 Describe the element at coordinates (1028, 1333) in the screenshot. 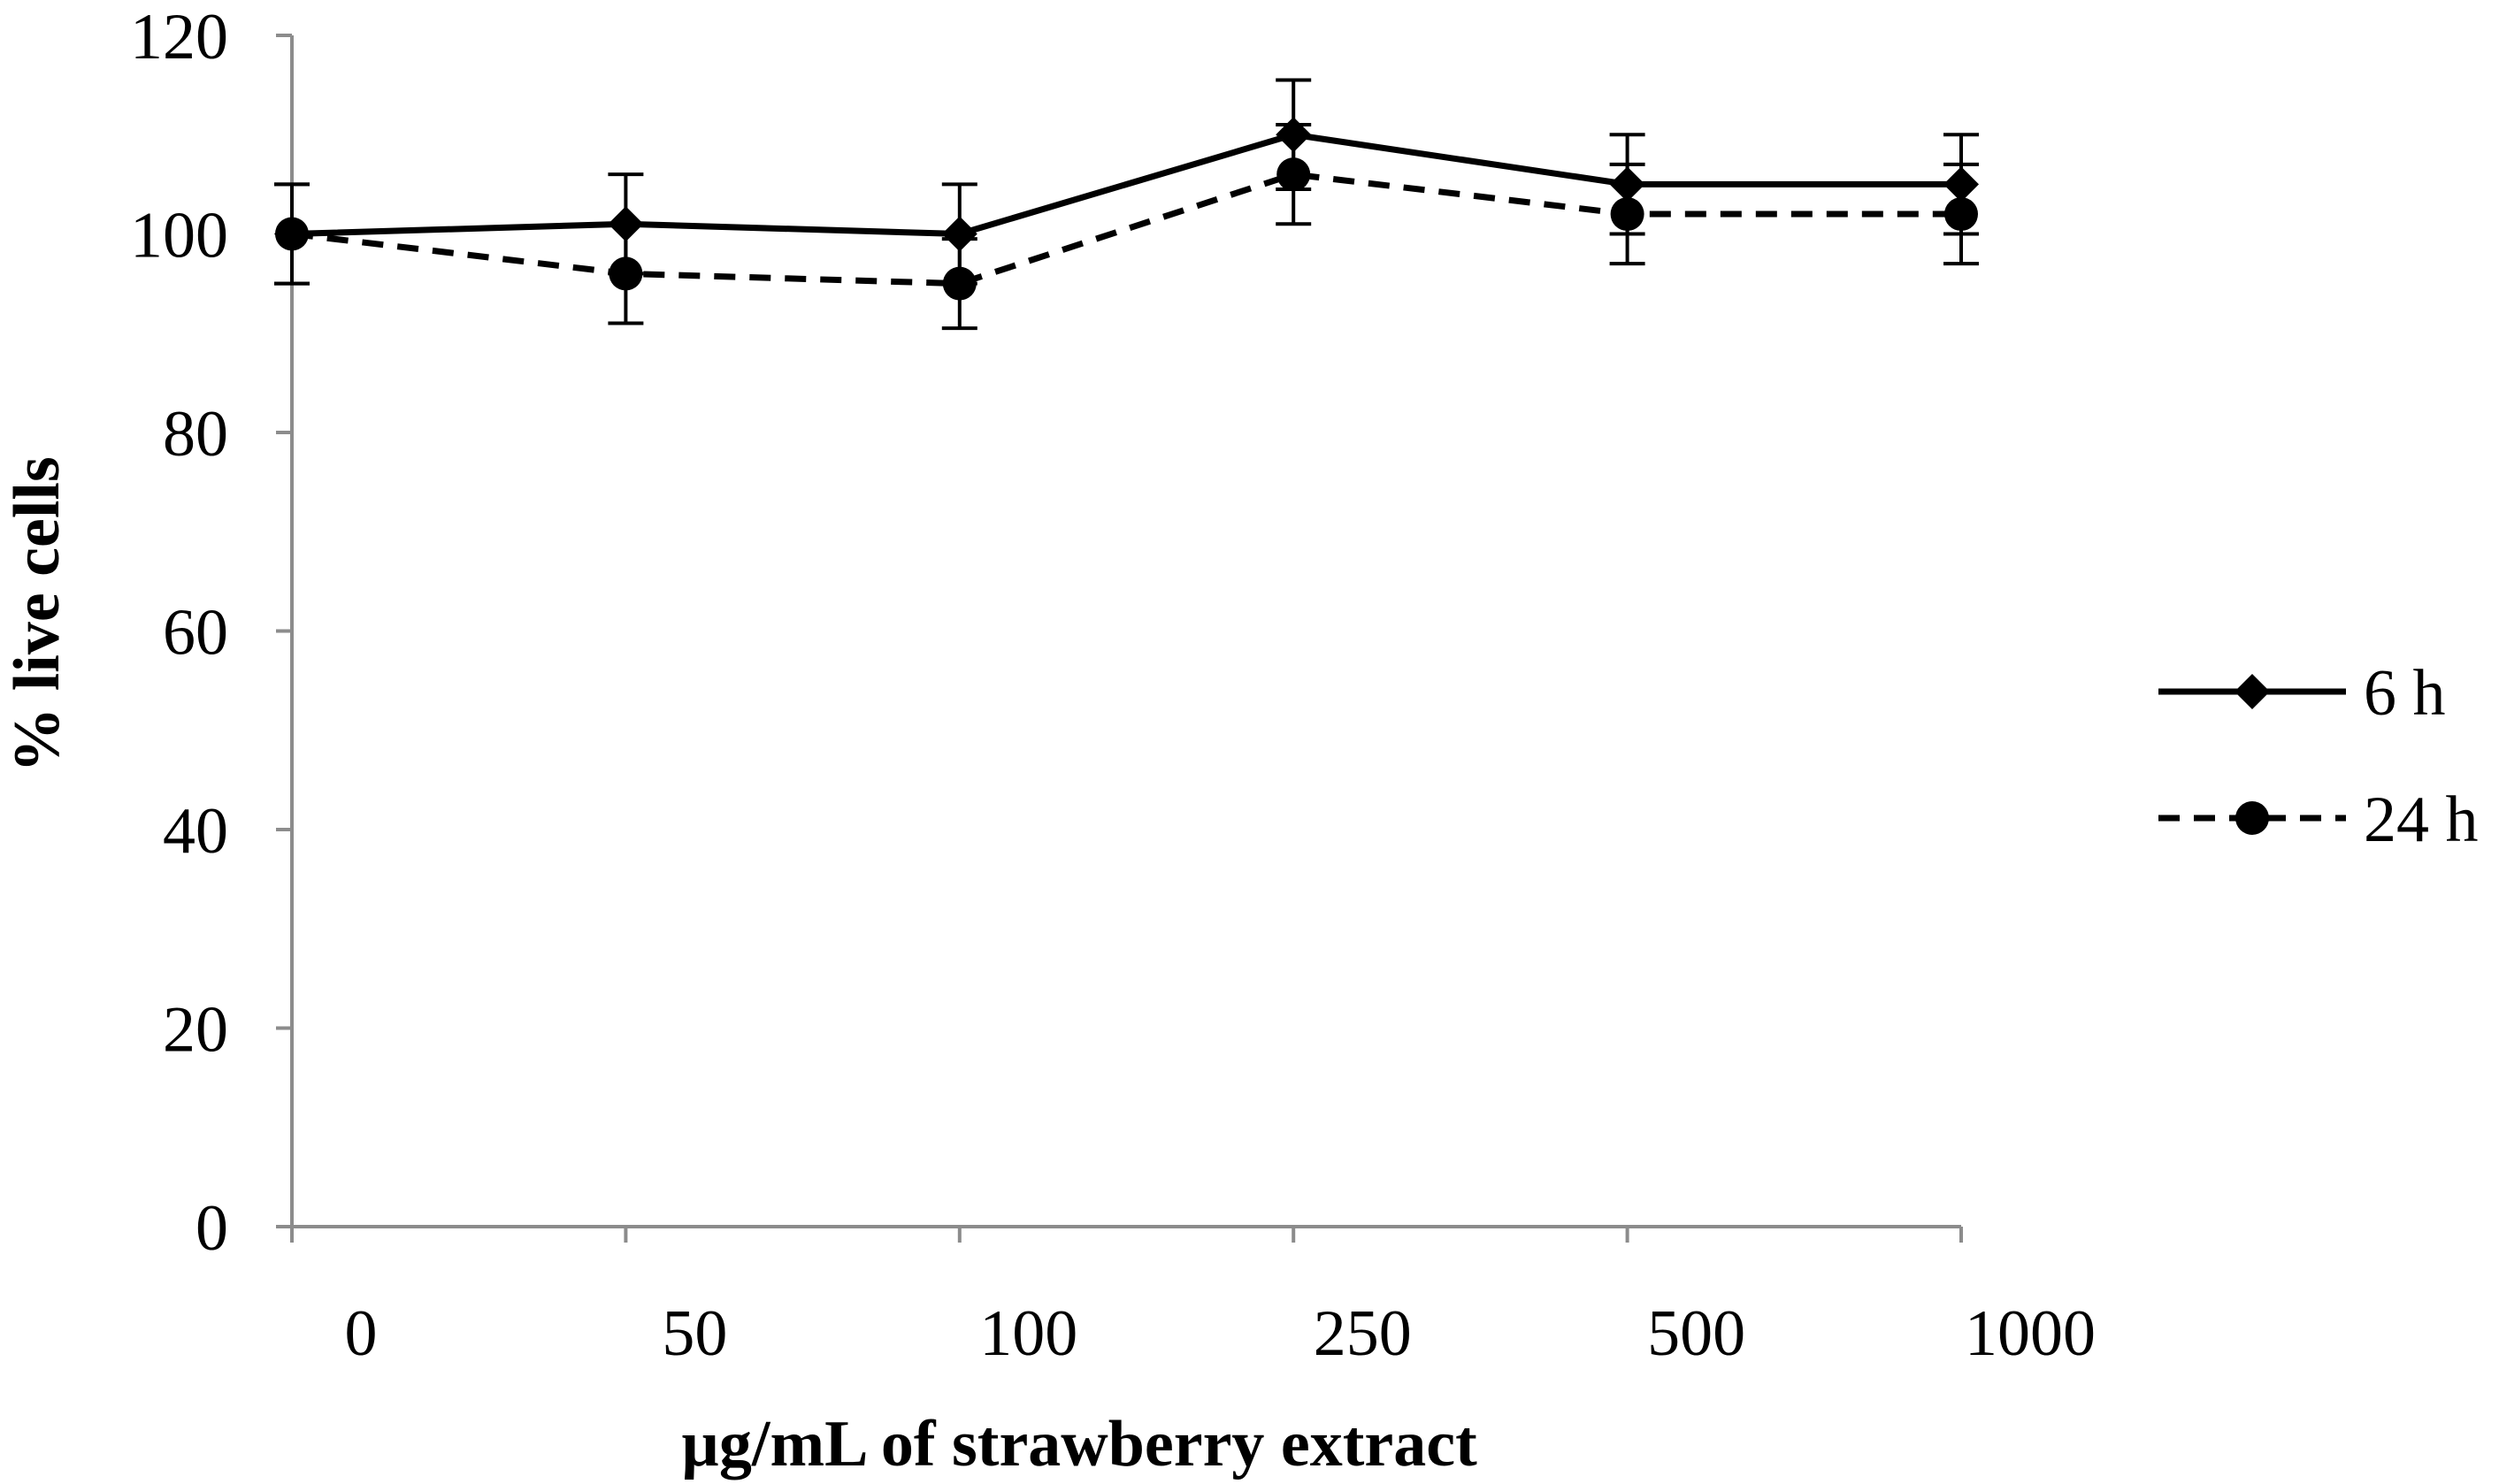

I see `x-tick-label: 100` at that location.